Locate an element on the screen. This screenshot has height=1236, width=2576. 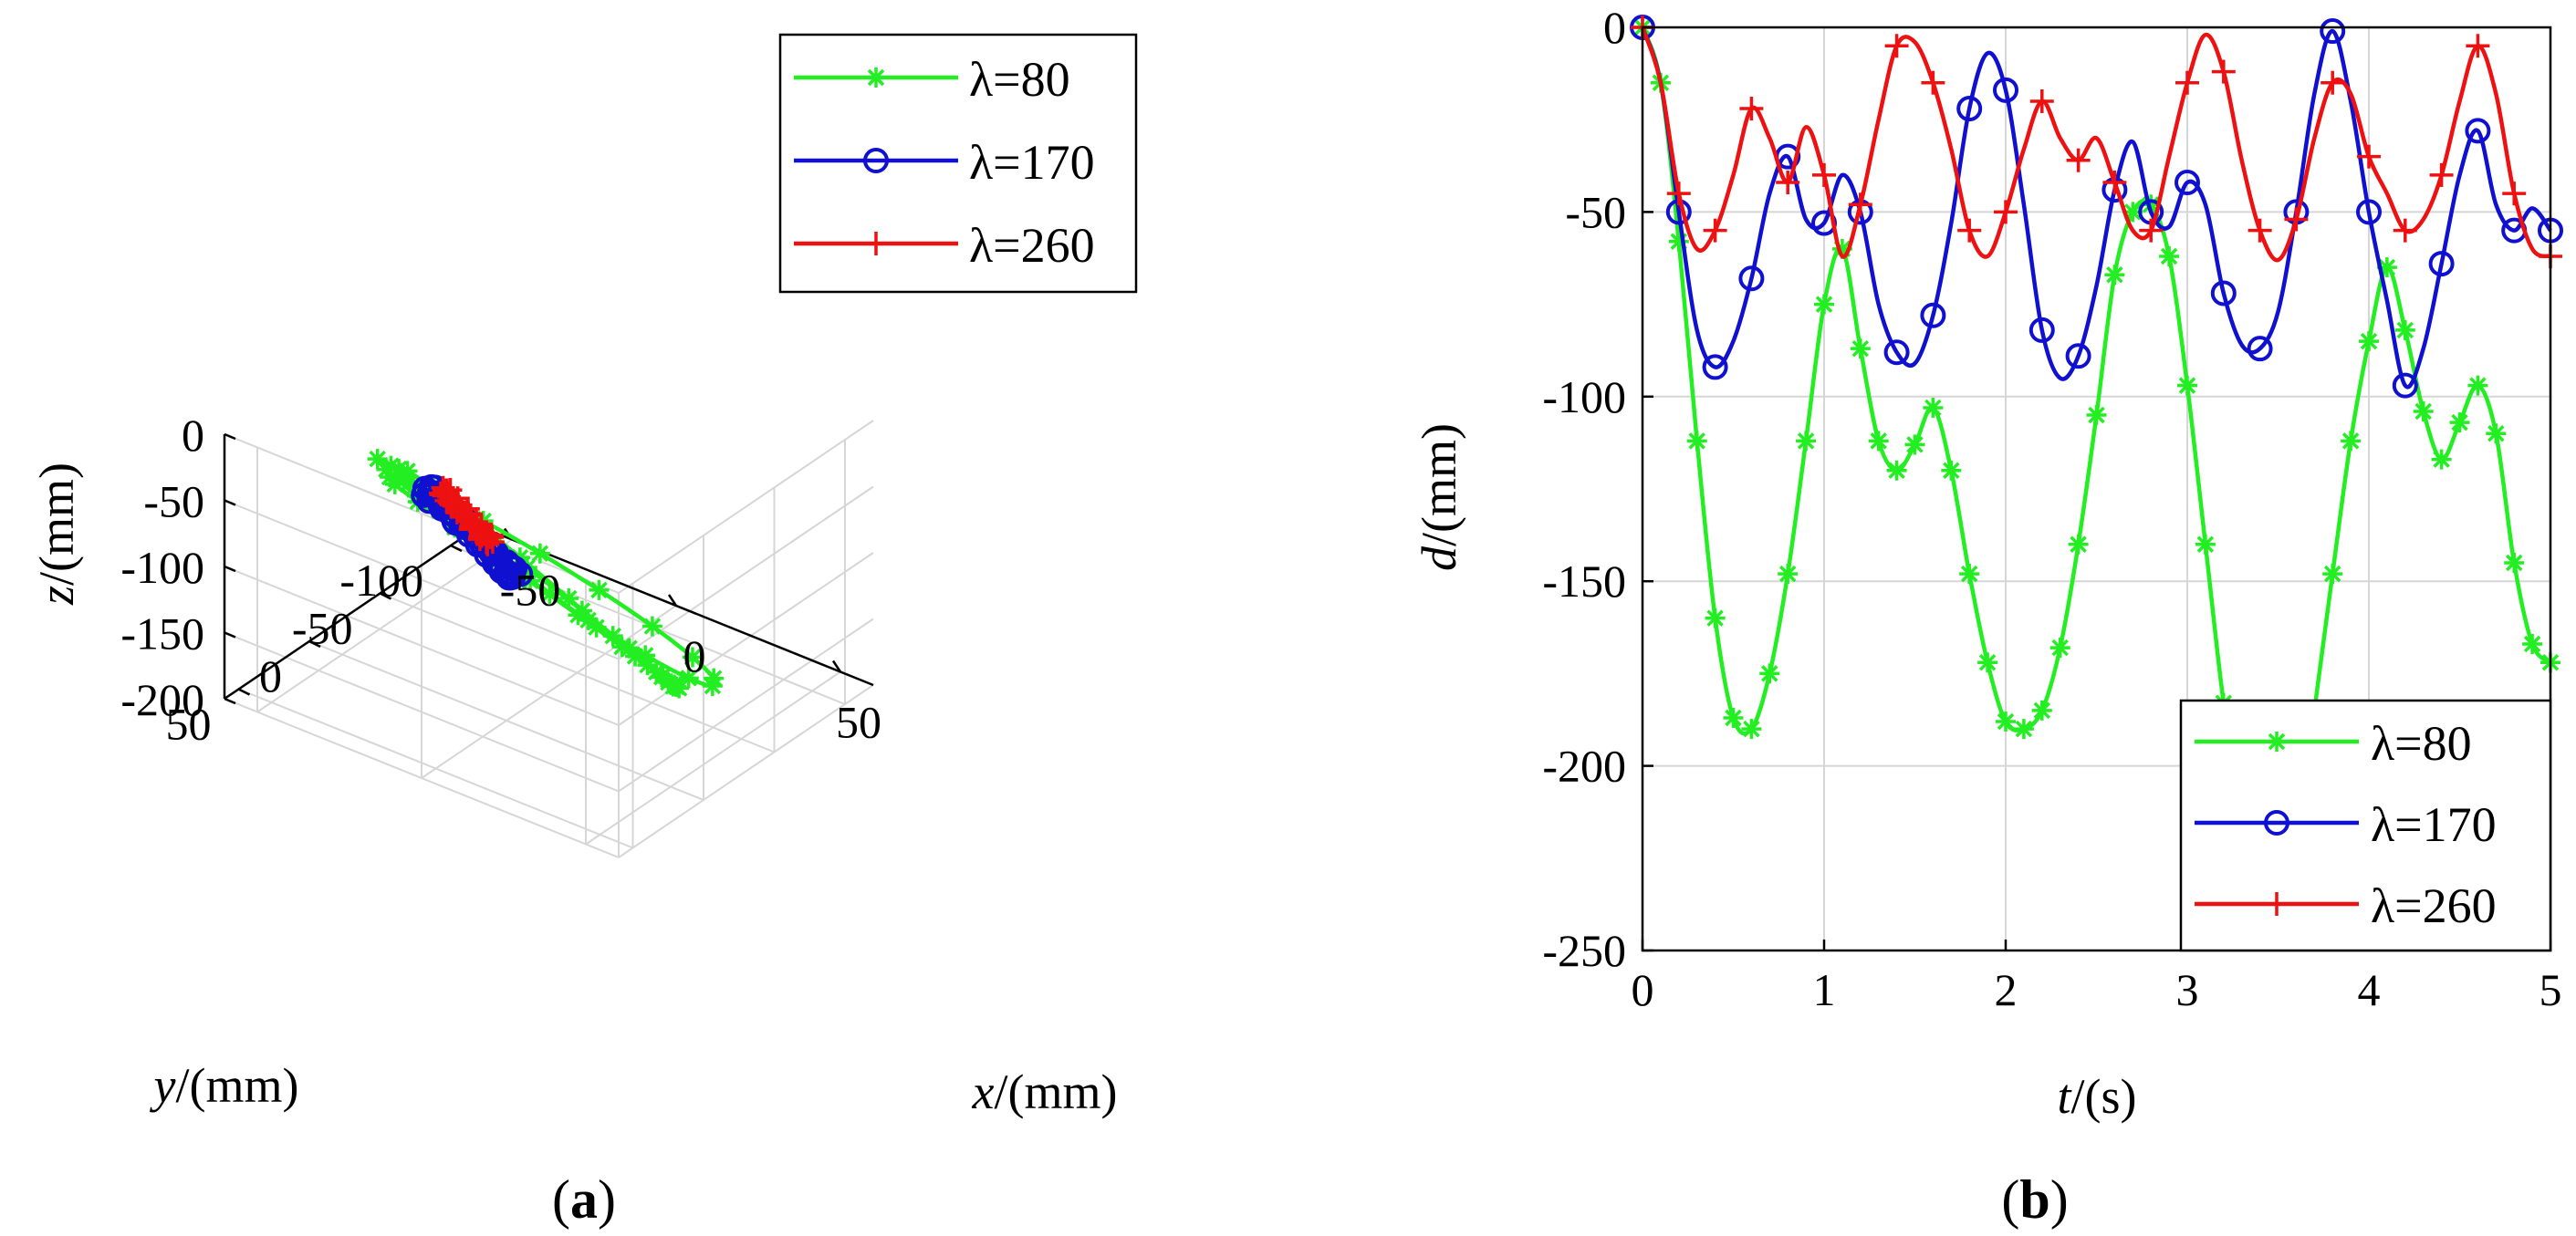
panel-a-ytick-label: -100 is located at coordinates (381, 580).